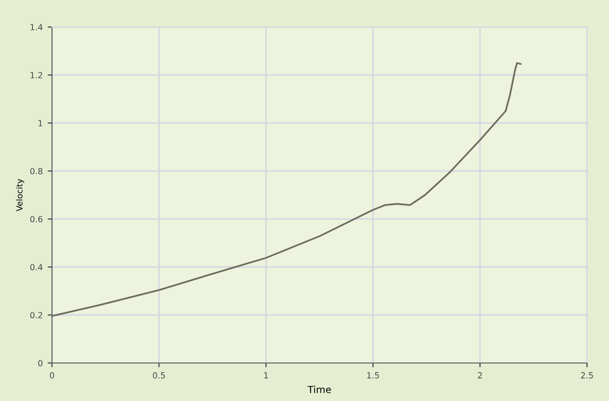  I want to click on x-tick-label: 0.5, so click(158, 375).